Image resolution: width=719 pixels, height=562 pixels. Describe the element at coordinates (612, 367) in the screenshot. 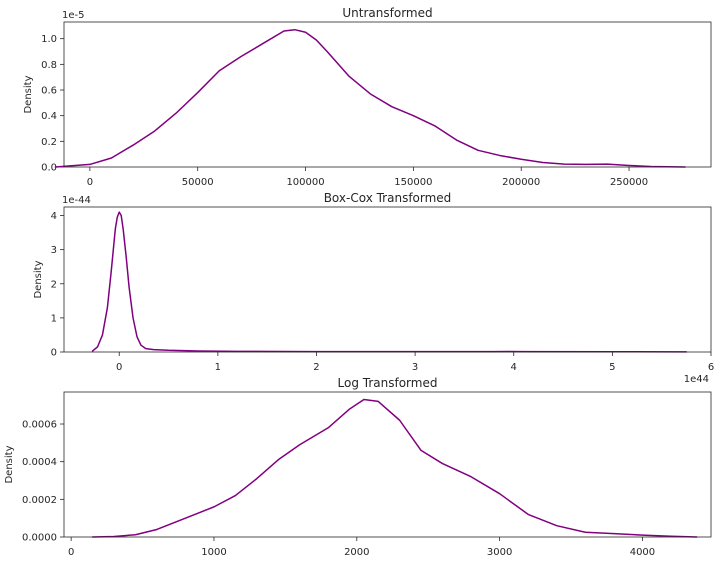

I see `x-tick-label: 5` at that location.